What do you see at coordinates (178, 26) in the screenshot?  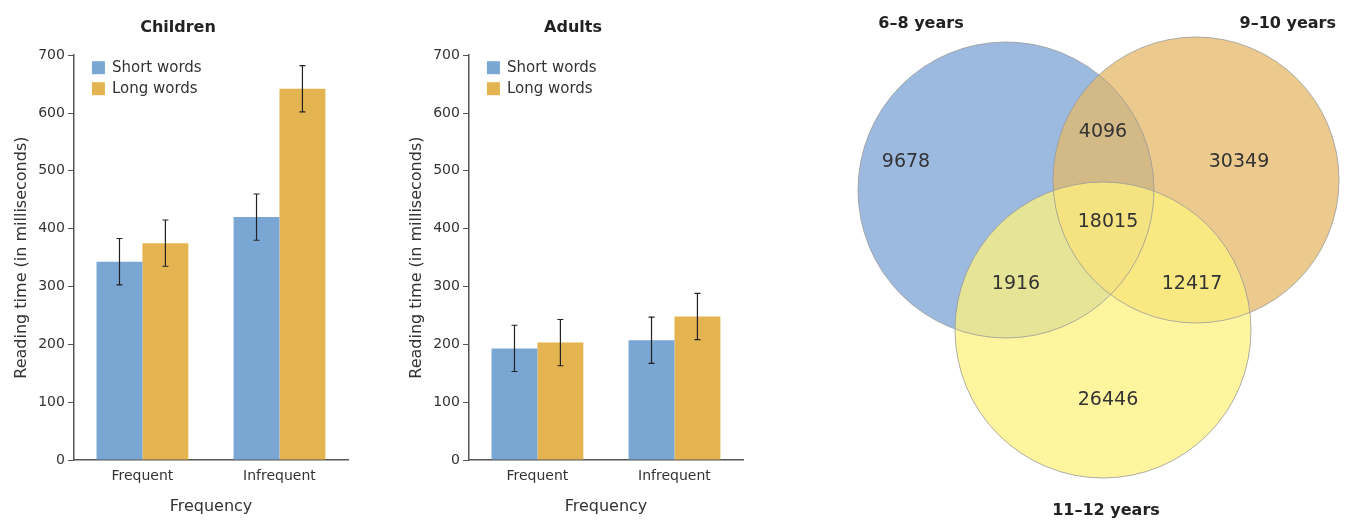 I see `chart-title: Children` at bounding box center [178, 26].